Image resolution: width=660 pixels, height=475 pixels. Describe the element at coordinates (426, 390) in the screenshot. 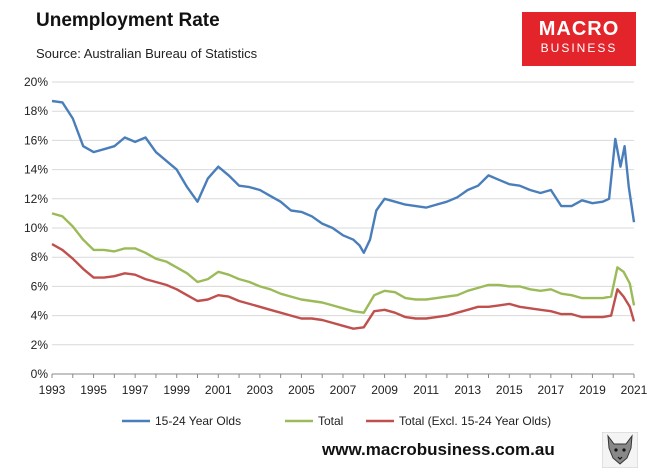

I see `x-tick-label: 2011` at that location.